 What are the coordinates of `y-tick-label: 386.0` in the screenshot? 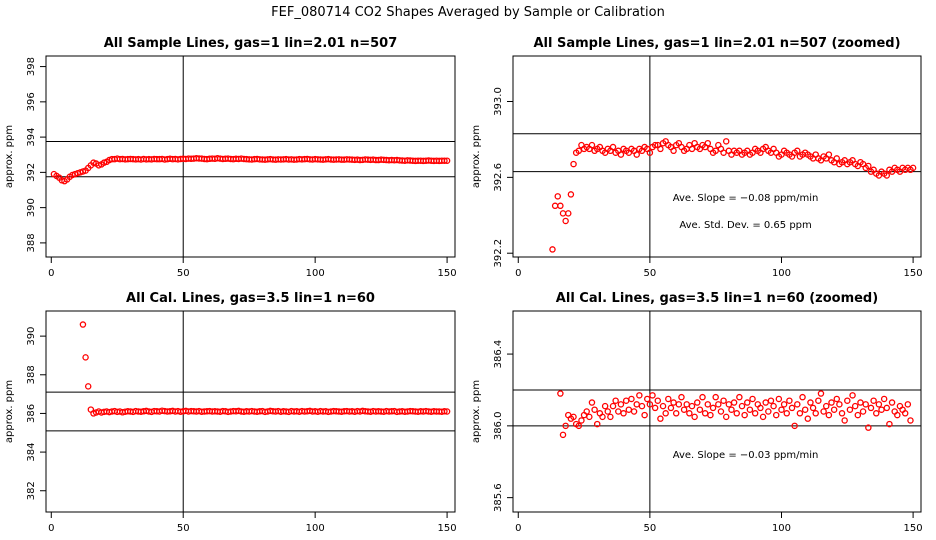 It's located at (498, 426).